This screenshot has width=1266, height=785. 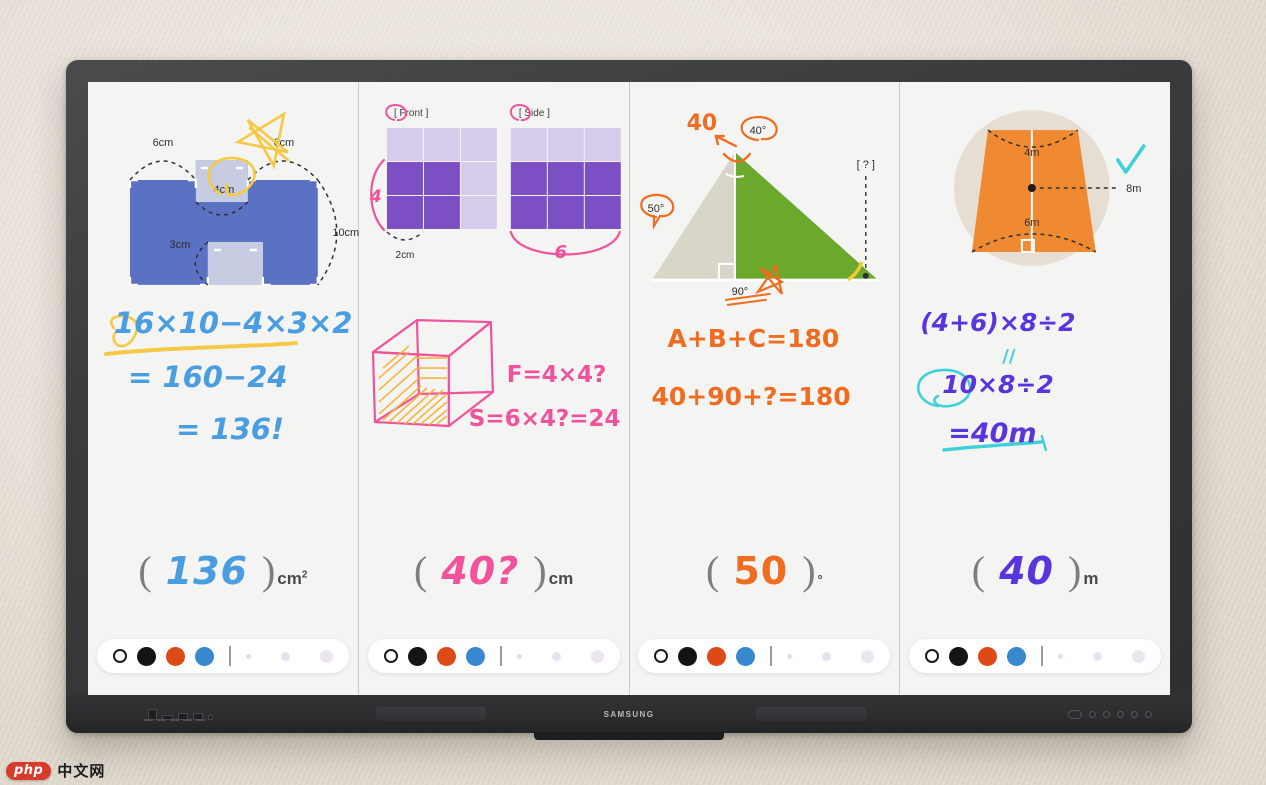 I want to click on work-line-2: 10×8÷2, so click(x=998, y=384).